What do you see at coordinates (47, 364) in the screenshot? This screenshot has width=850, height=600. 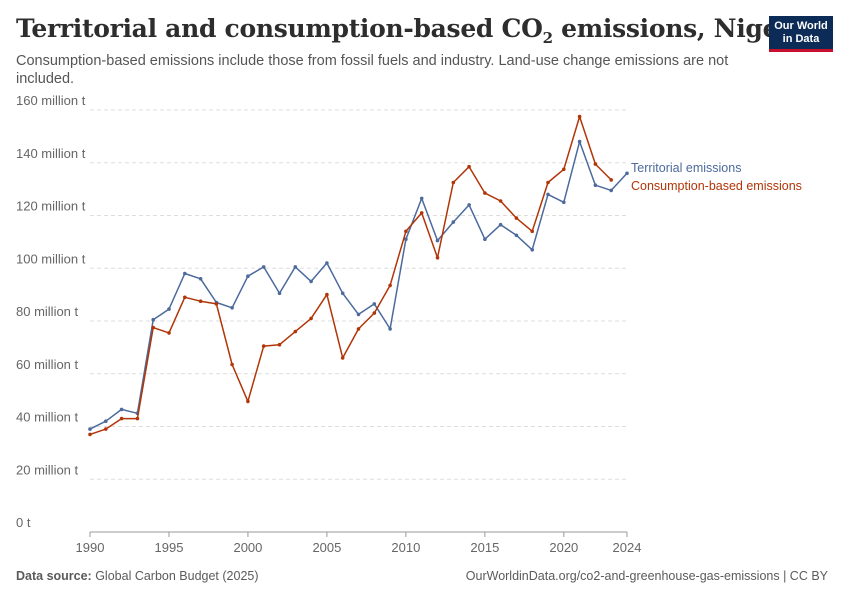 I see `y-tick-label: 60 million t` at bounding box center [47, 364].